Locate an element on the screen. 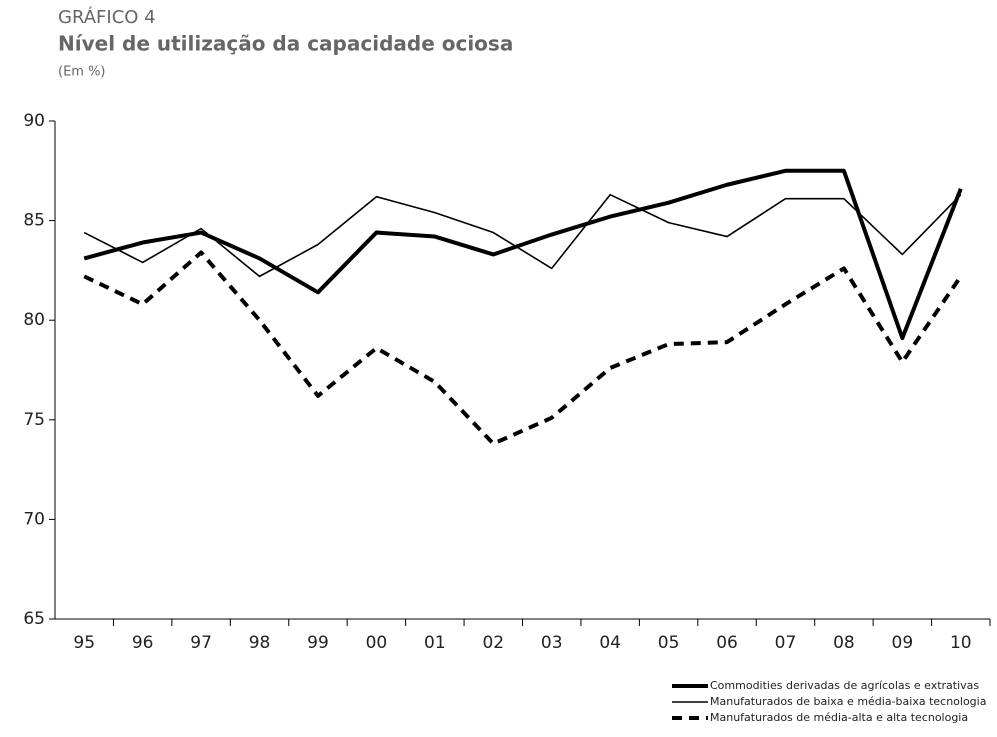 This screenshot has width=997, height=737. x-tick-label: 95 is located at coordinates (84, 643).